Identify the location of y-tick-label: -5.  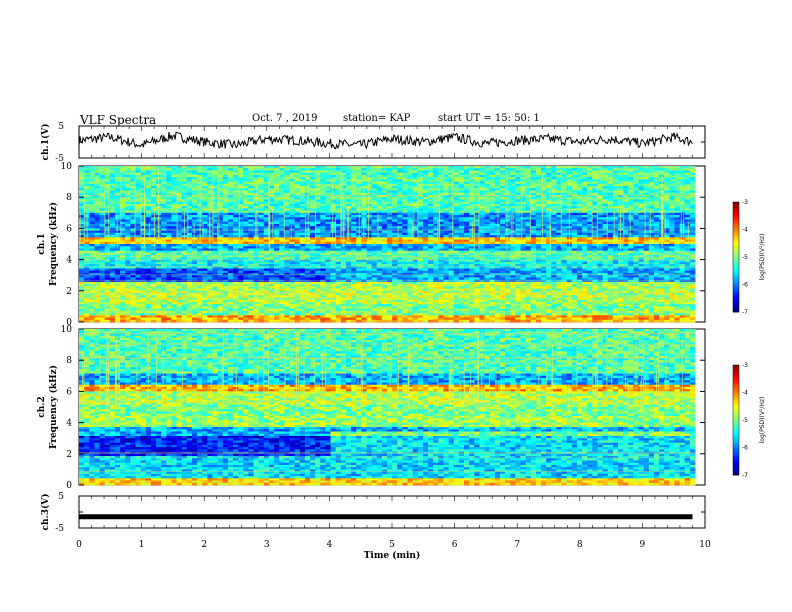
(59, 529).